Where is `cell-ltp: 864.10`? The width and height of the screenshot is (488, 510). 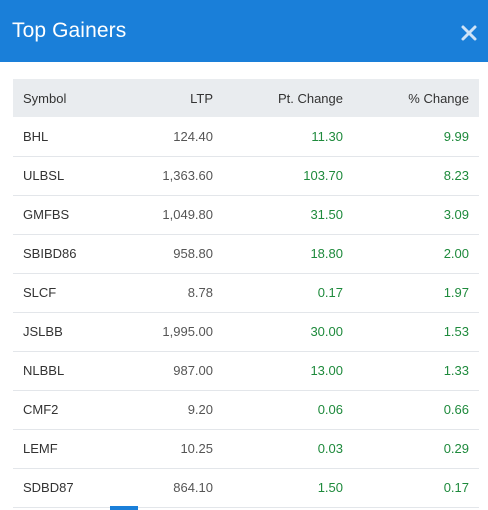
cell-ltp: 864.10 is located at coordinates (193, 487).